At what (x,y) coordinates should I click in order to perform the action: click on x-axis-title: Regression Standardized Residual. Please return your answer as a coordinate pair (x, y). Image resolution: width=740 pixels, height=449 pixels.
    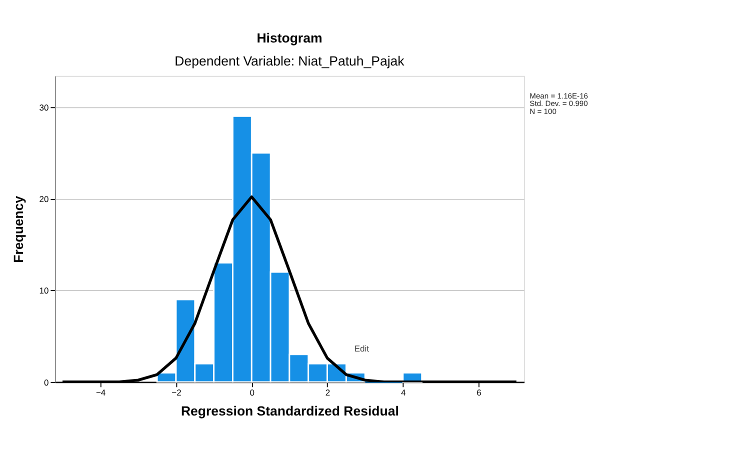
    Looking at the image, I should click on (289, 411).